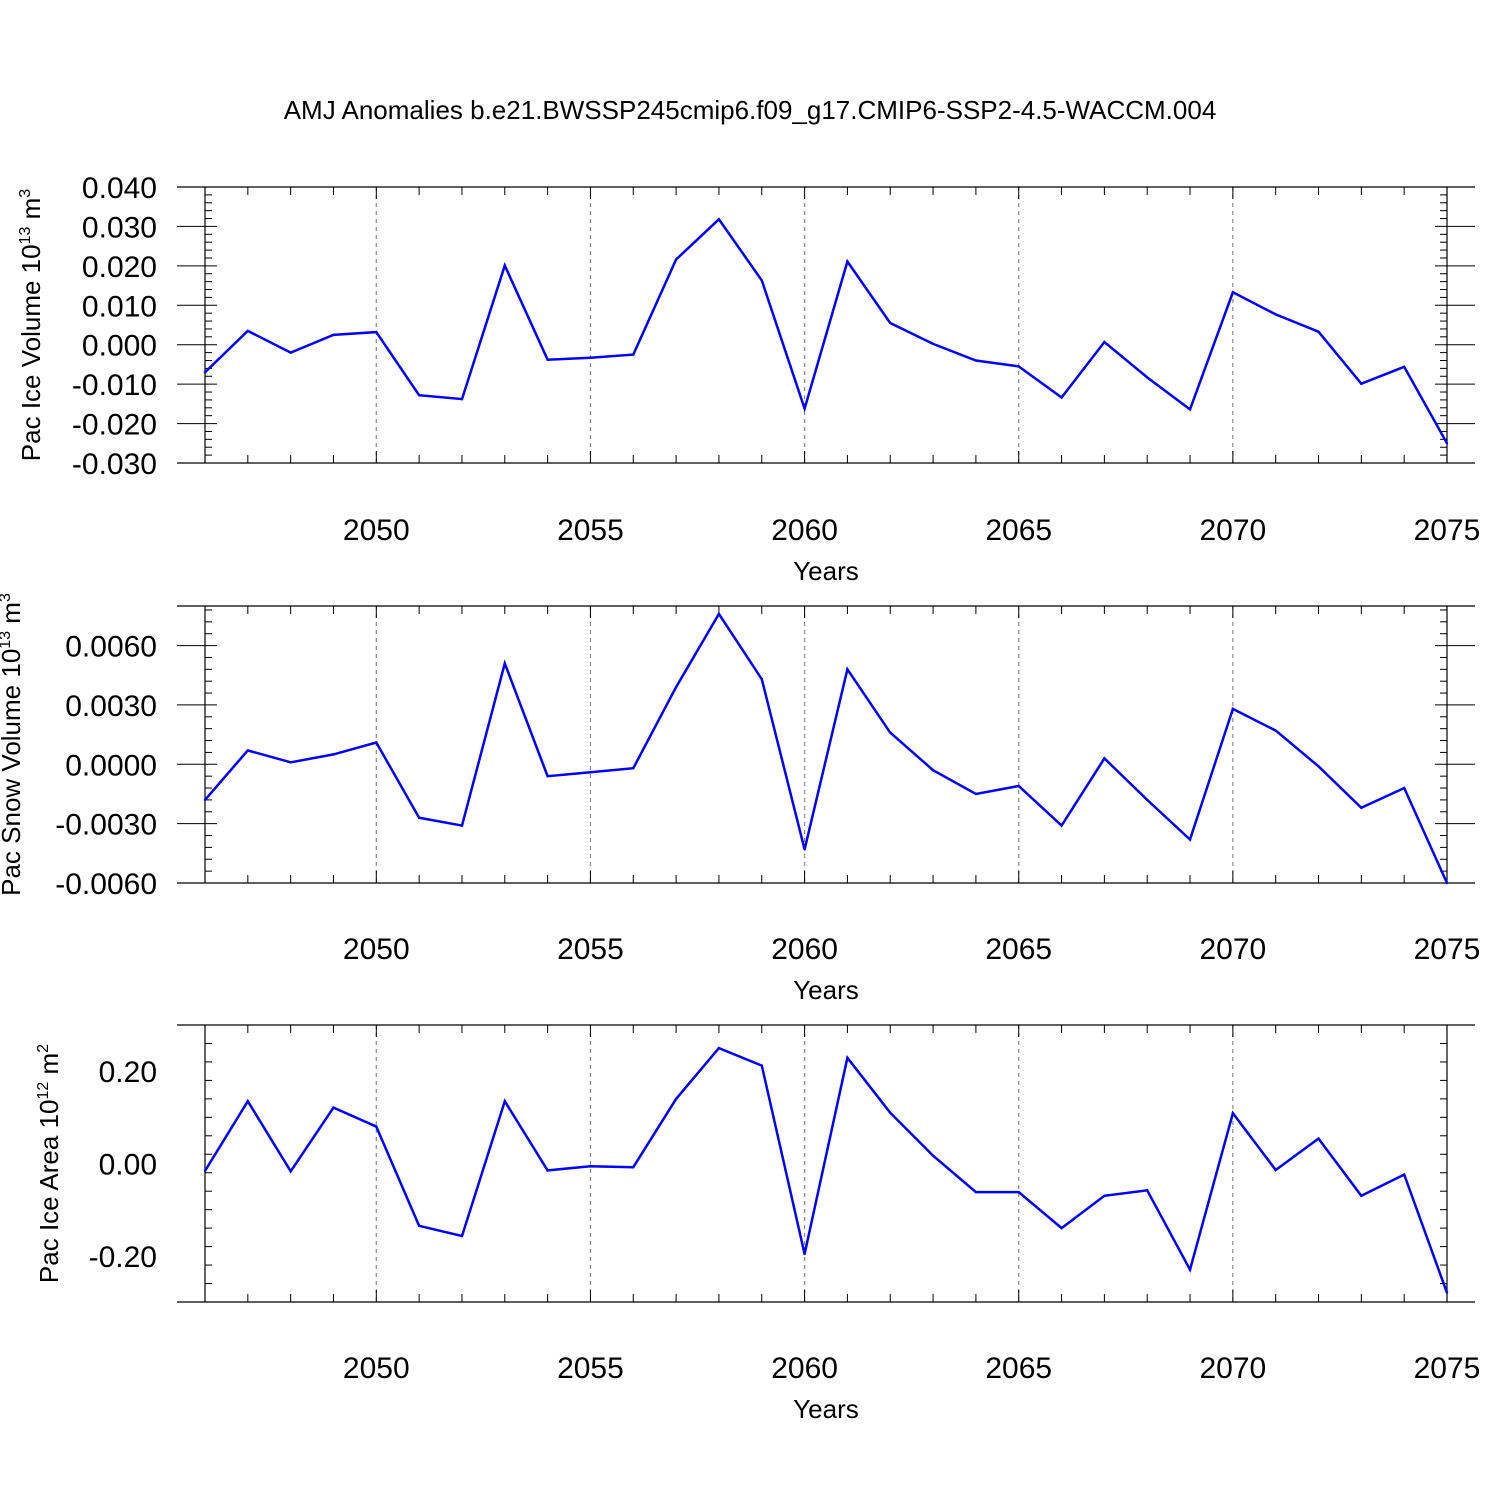 The width and height of the screenshot is (1500, 1500). What do you see at coordinates (114, 425) in the screenshot?
I see `y-tick-label: -0.020` at bounding box center [114, 425].